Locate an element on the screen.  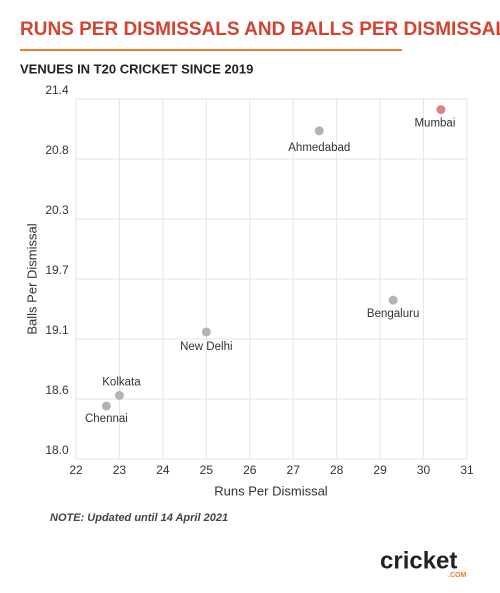
point-label: Kolkata is located at coordinates (121, 383).